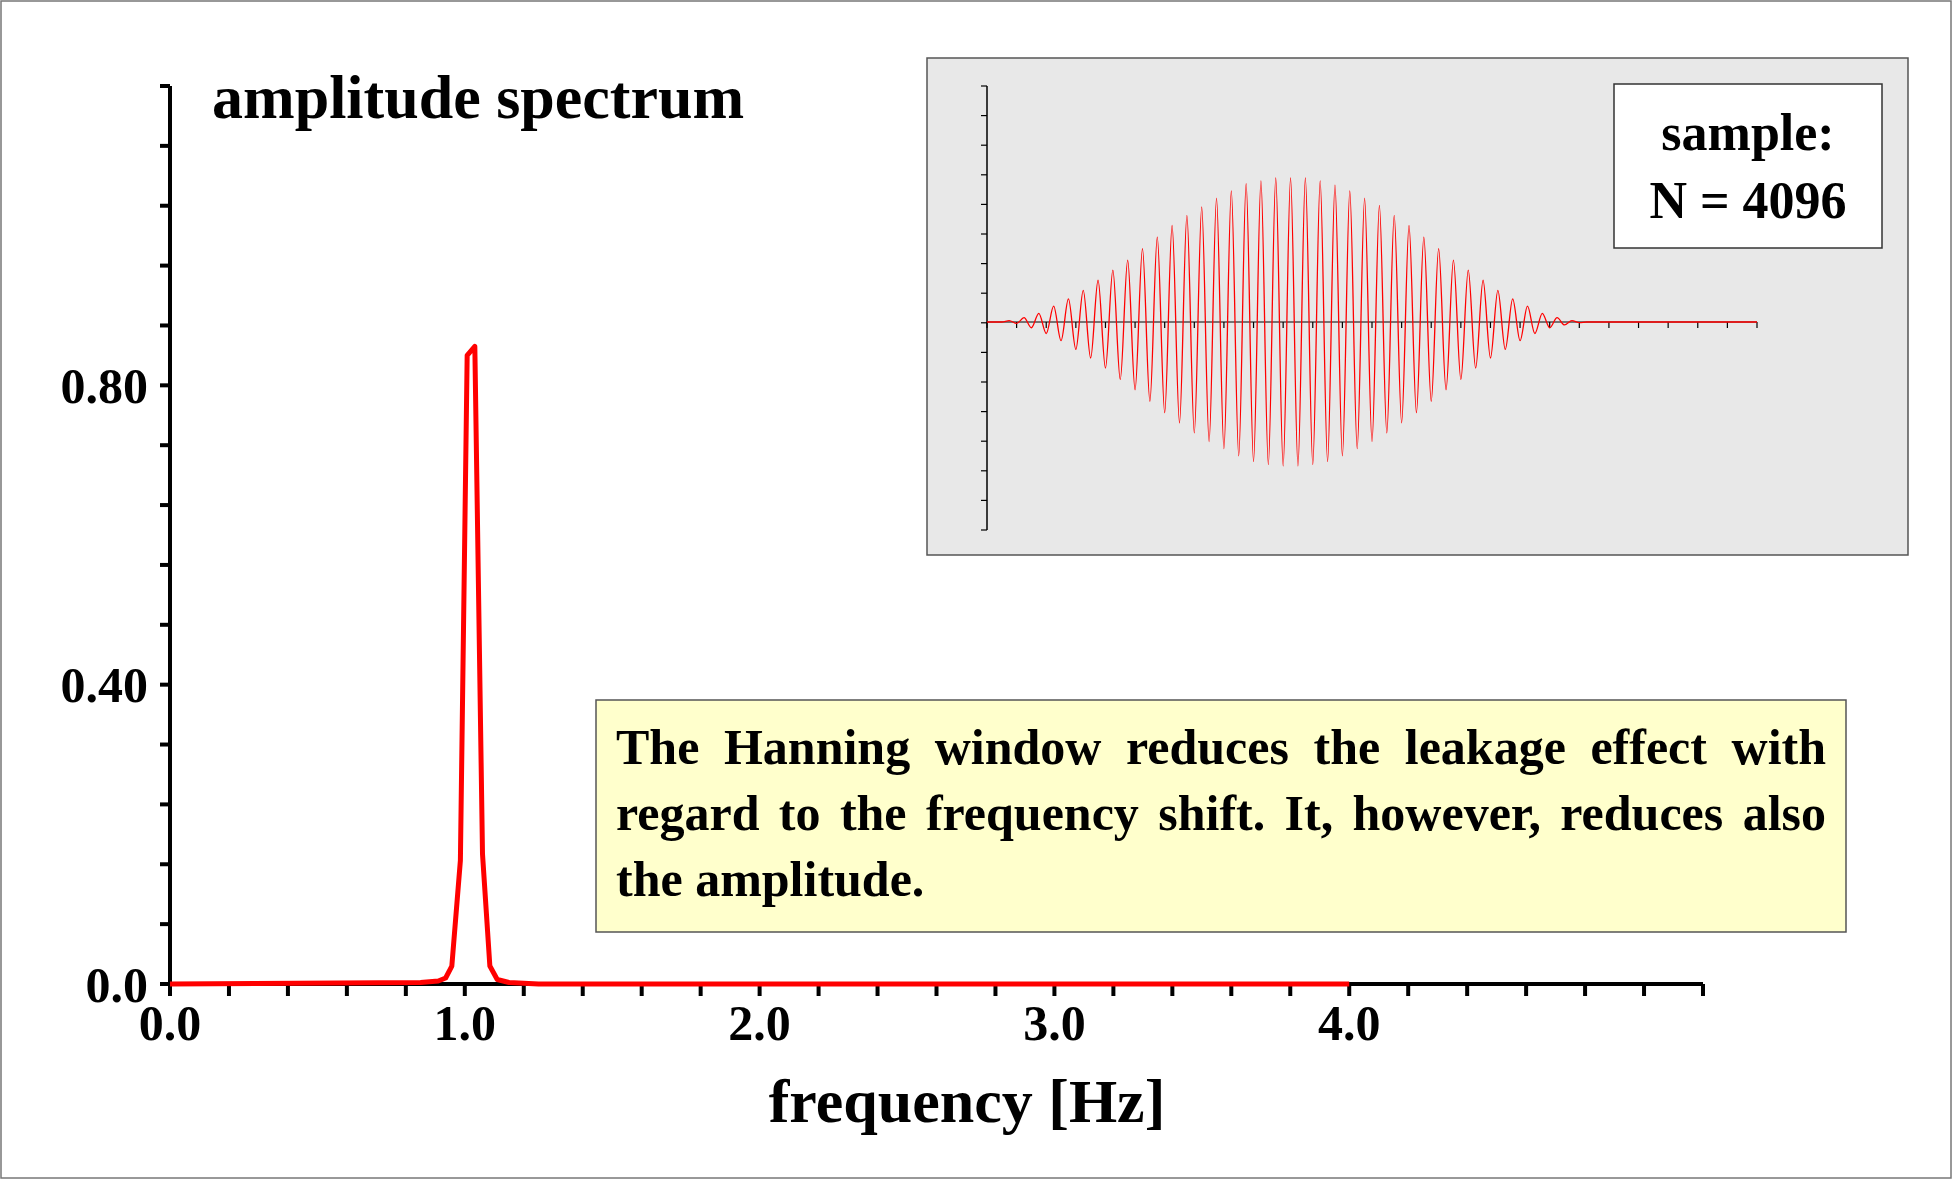 This screenshot has height=1179, width=1952. I want to click on x-axis-title: frequency [Hz], so click(967, 1101).